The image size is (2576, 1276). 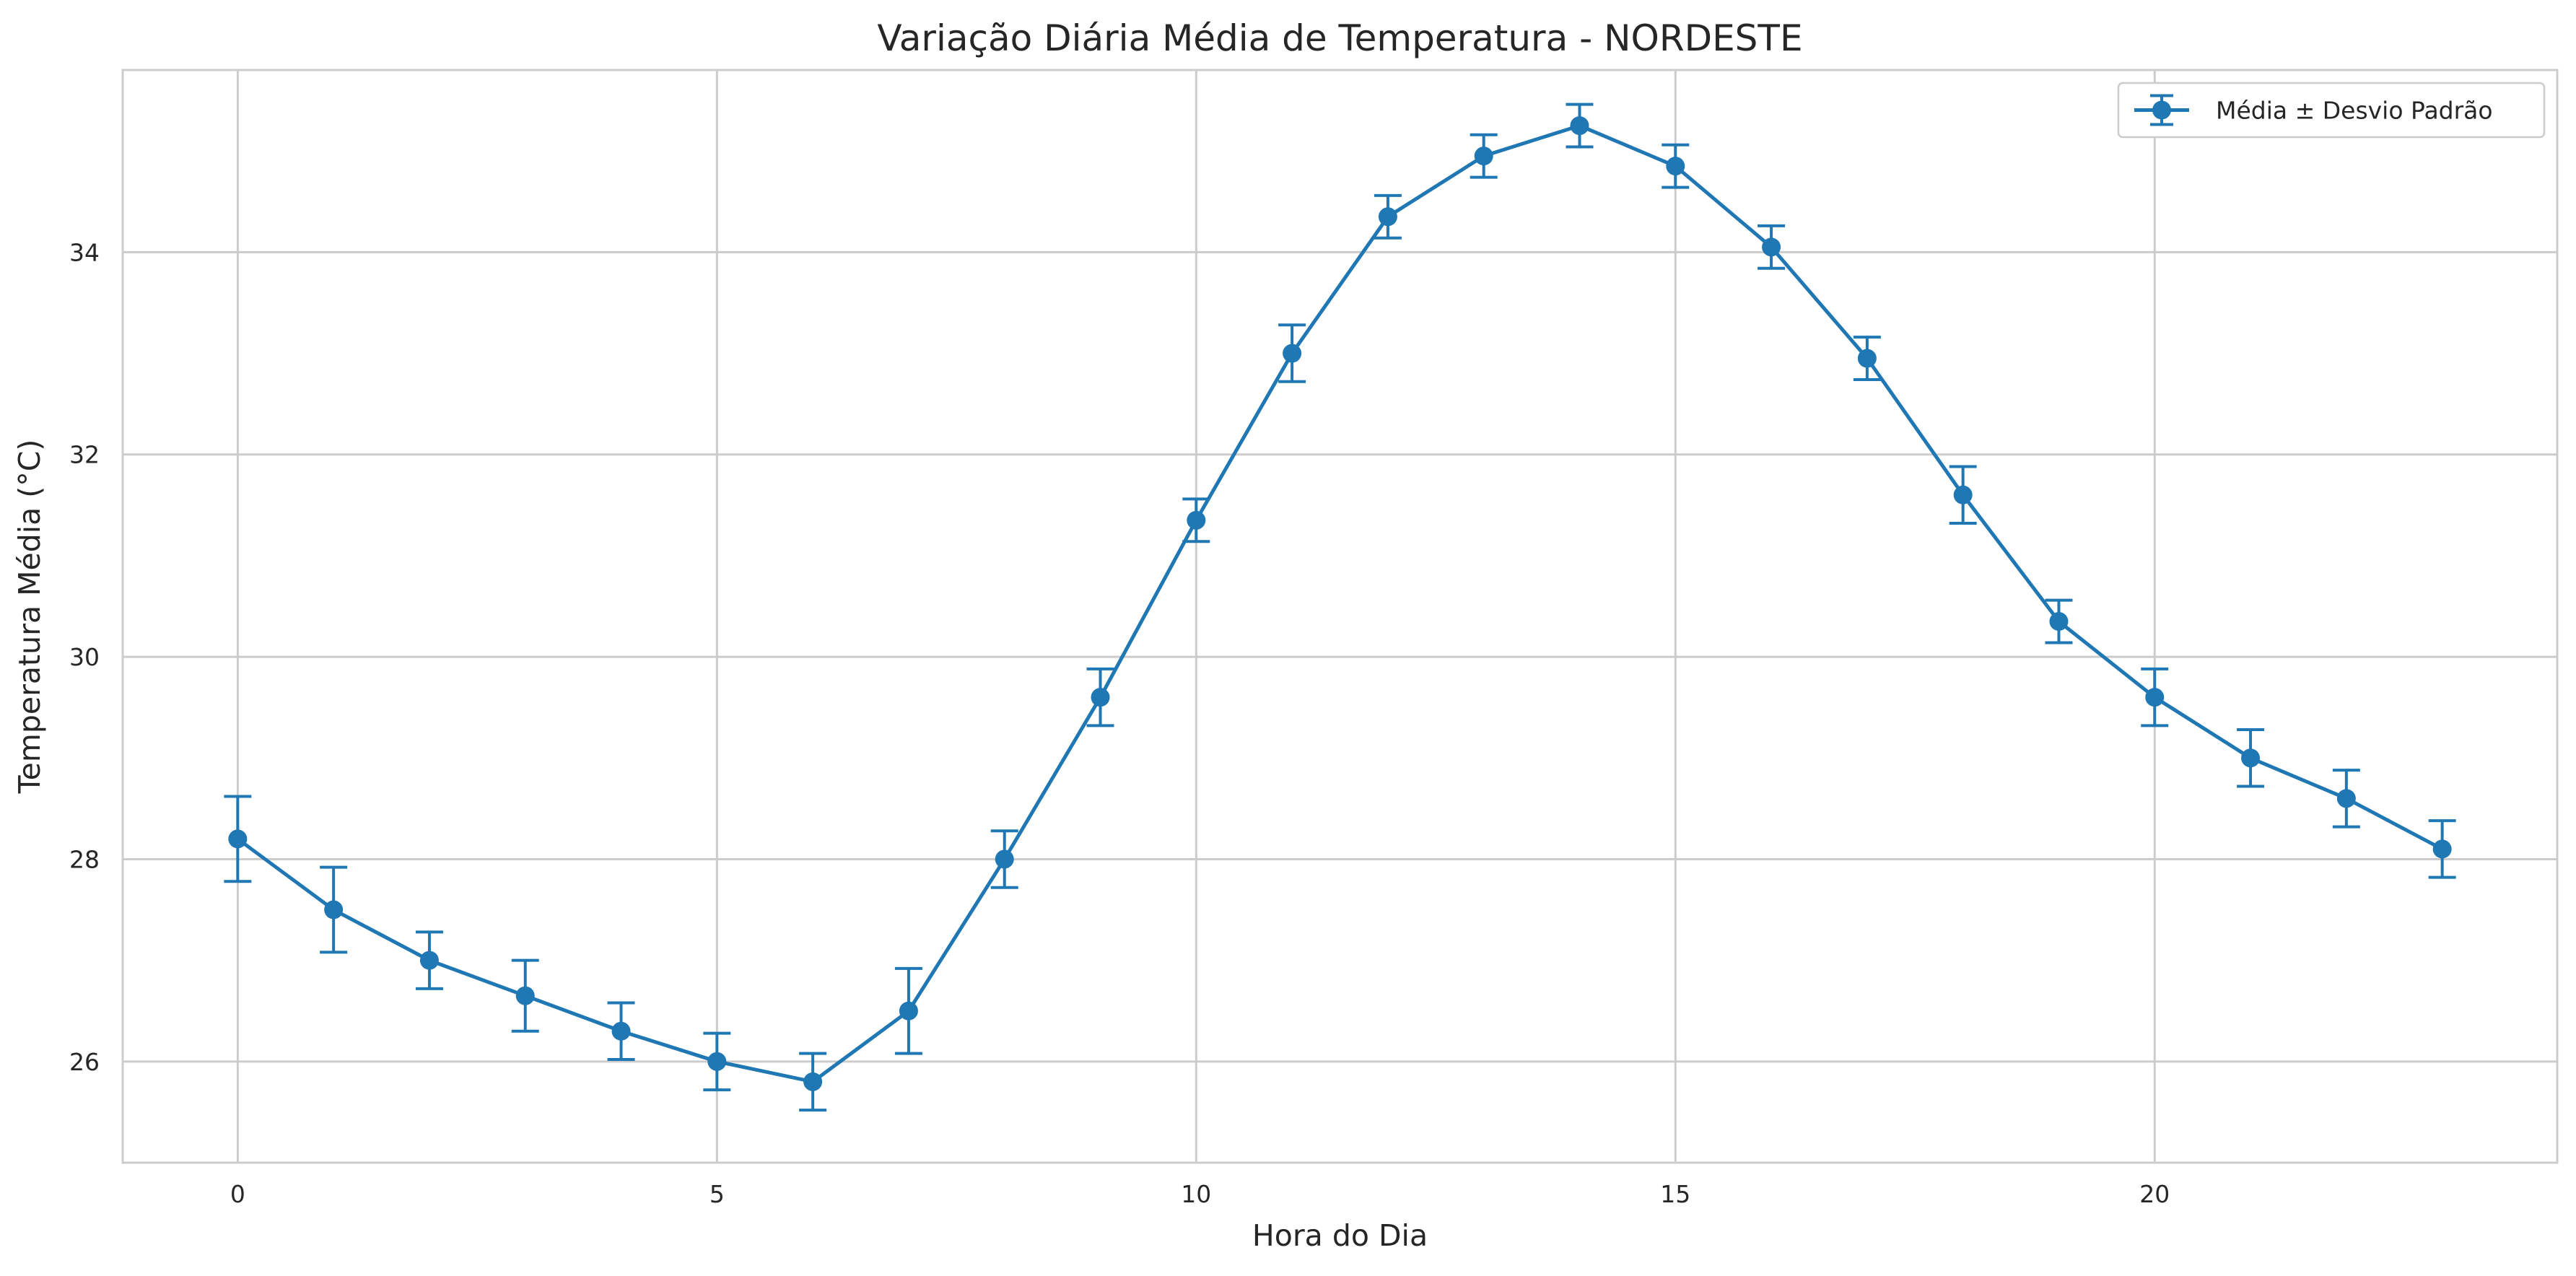 I want to click on x-tick-label: 10, so click(x=1196, y=1194).